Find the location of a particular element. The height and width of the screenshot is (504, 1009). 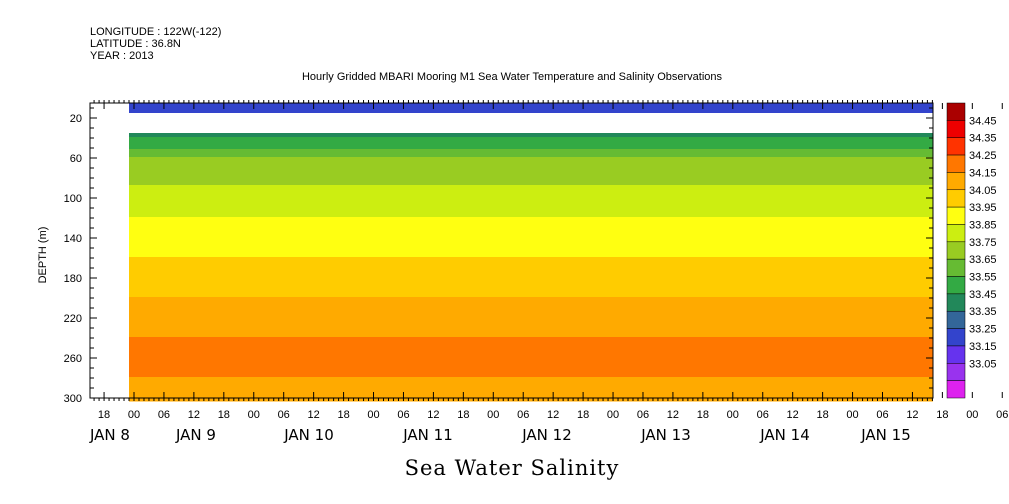

colorbar-label: 34.05 is located at coordinates (983, 191).